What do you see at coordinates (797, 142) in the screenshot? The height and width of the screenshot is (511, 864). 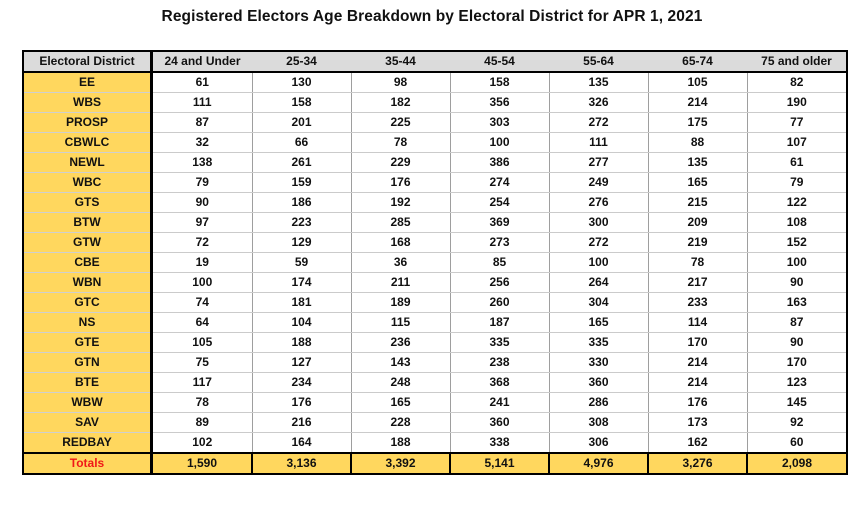 I see `value-cell: 107` at bounding box center [797, 142].